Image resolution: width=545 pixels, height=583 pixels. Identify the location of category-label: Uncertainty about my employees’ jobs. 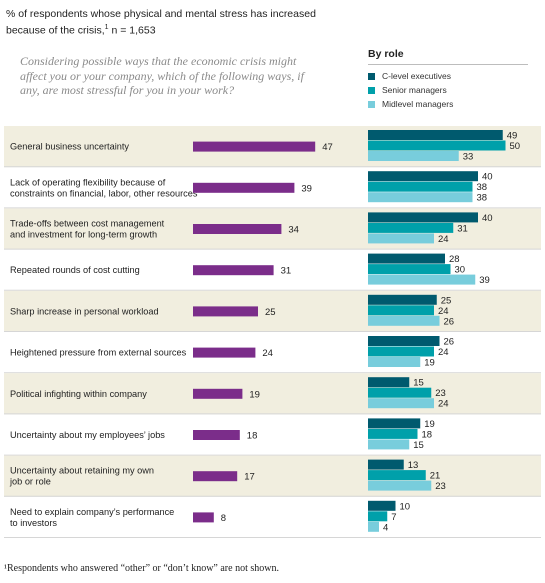
(87, 435).